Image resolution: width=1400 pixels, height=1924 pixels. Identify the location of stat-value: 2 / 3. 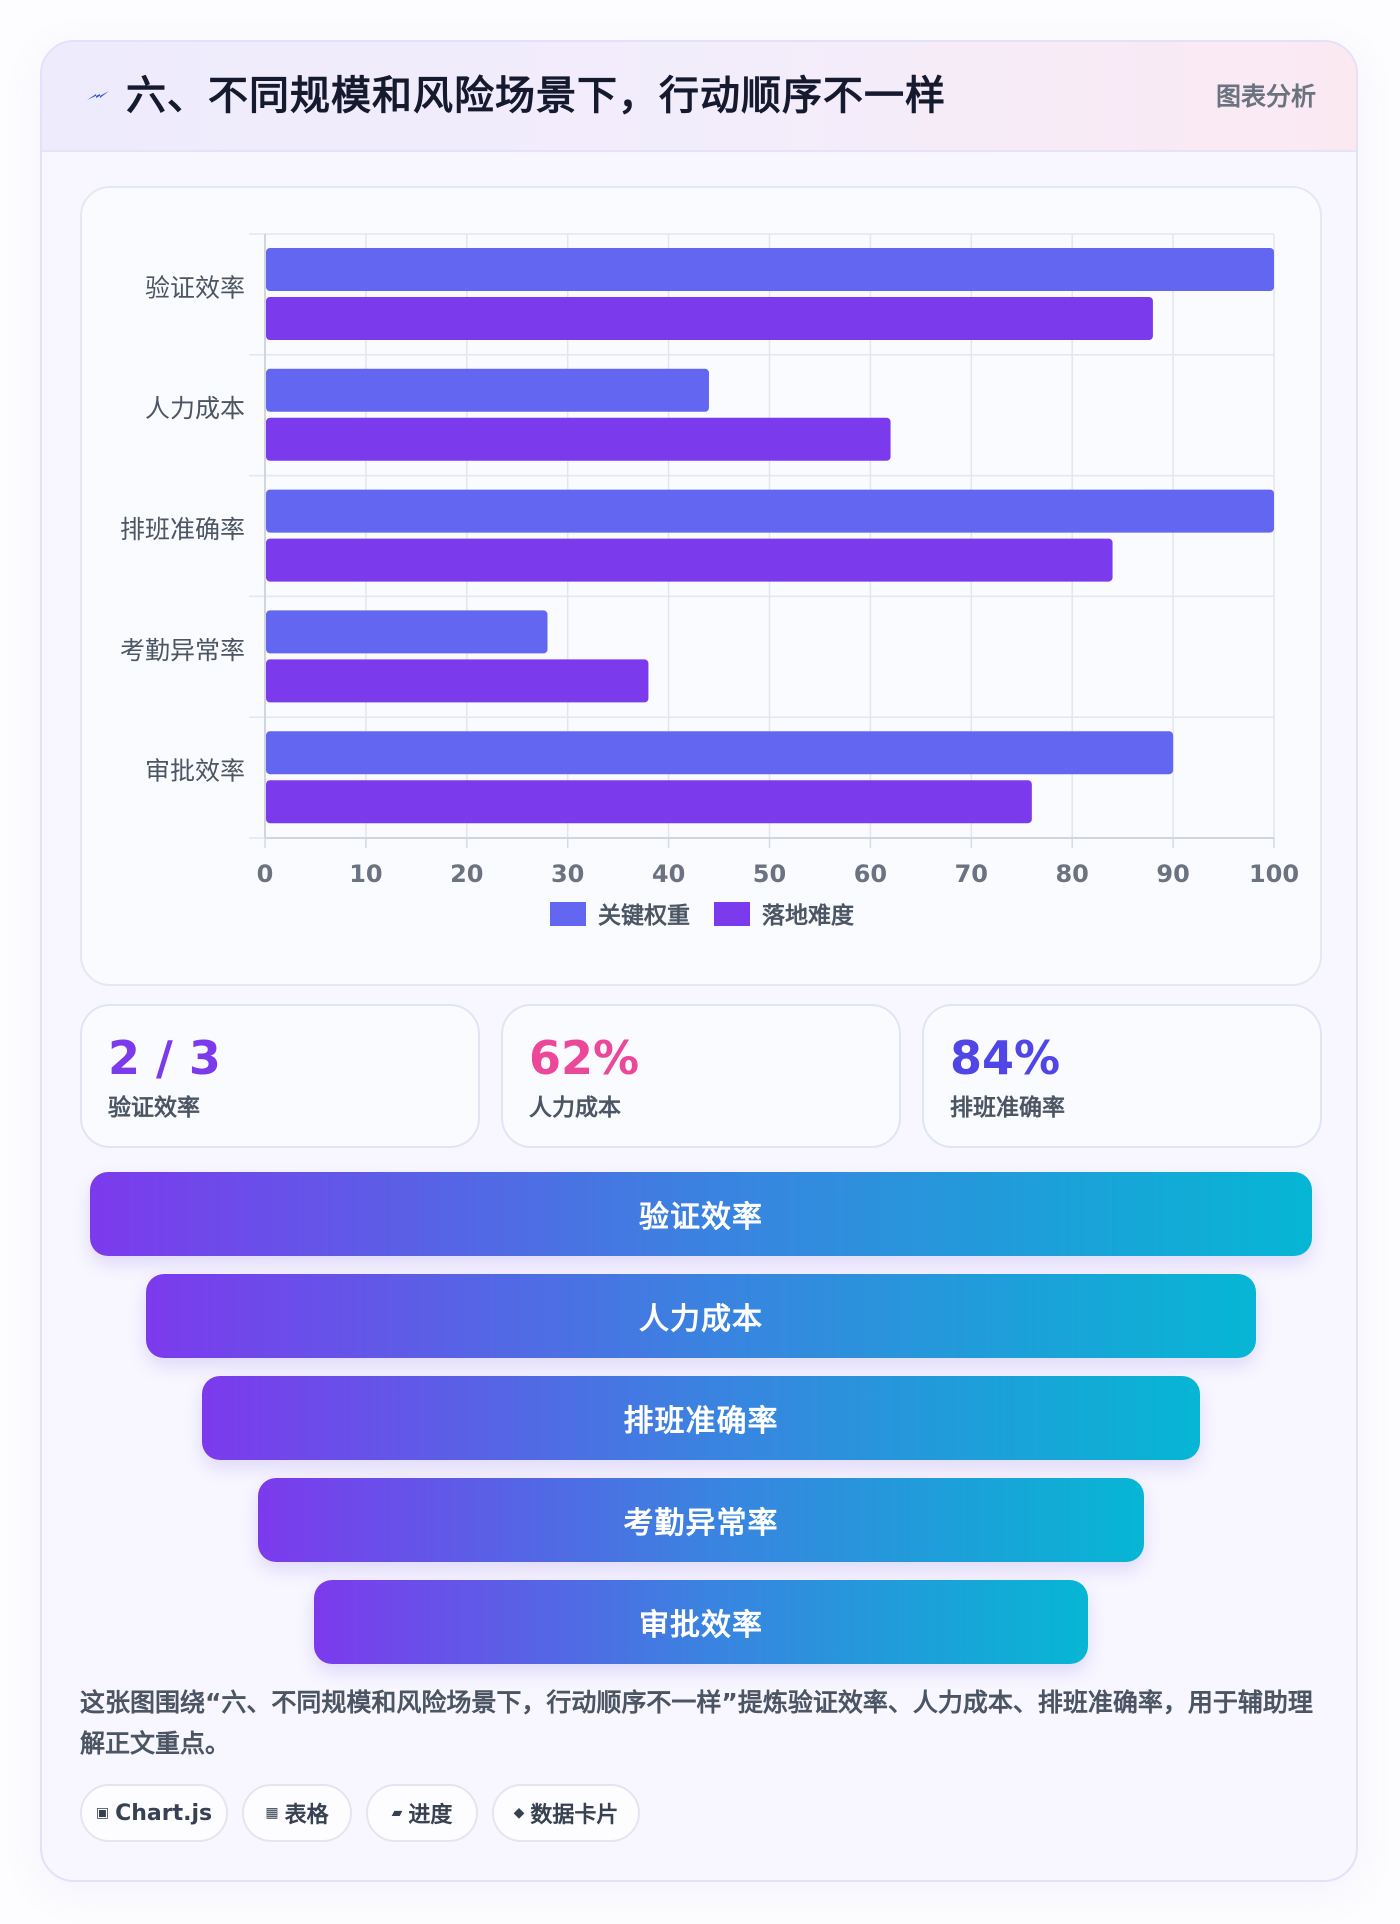
(164, 1058).